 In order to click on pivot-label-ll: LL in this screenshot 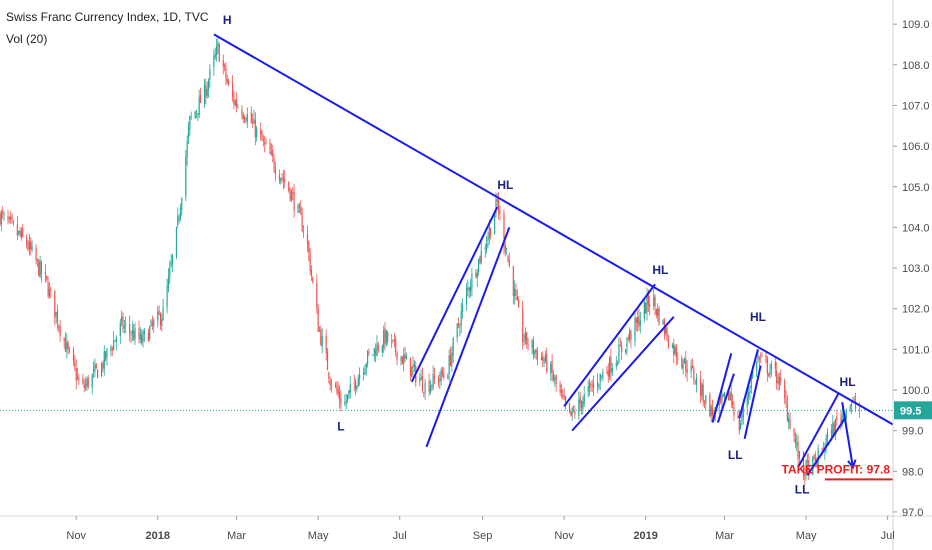, I will do `click(802, 490)`.